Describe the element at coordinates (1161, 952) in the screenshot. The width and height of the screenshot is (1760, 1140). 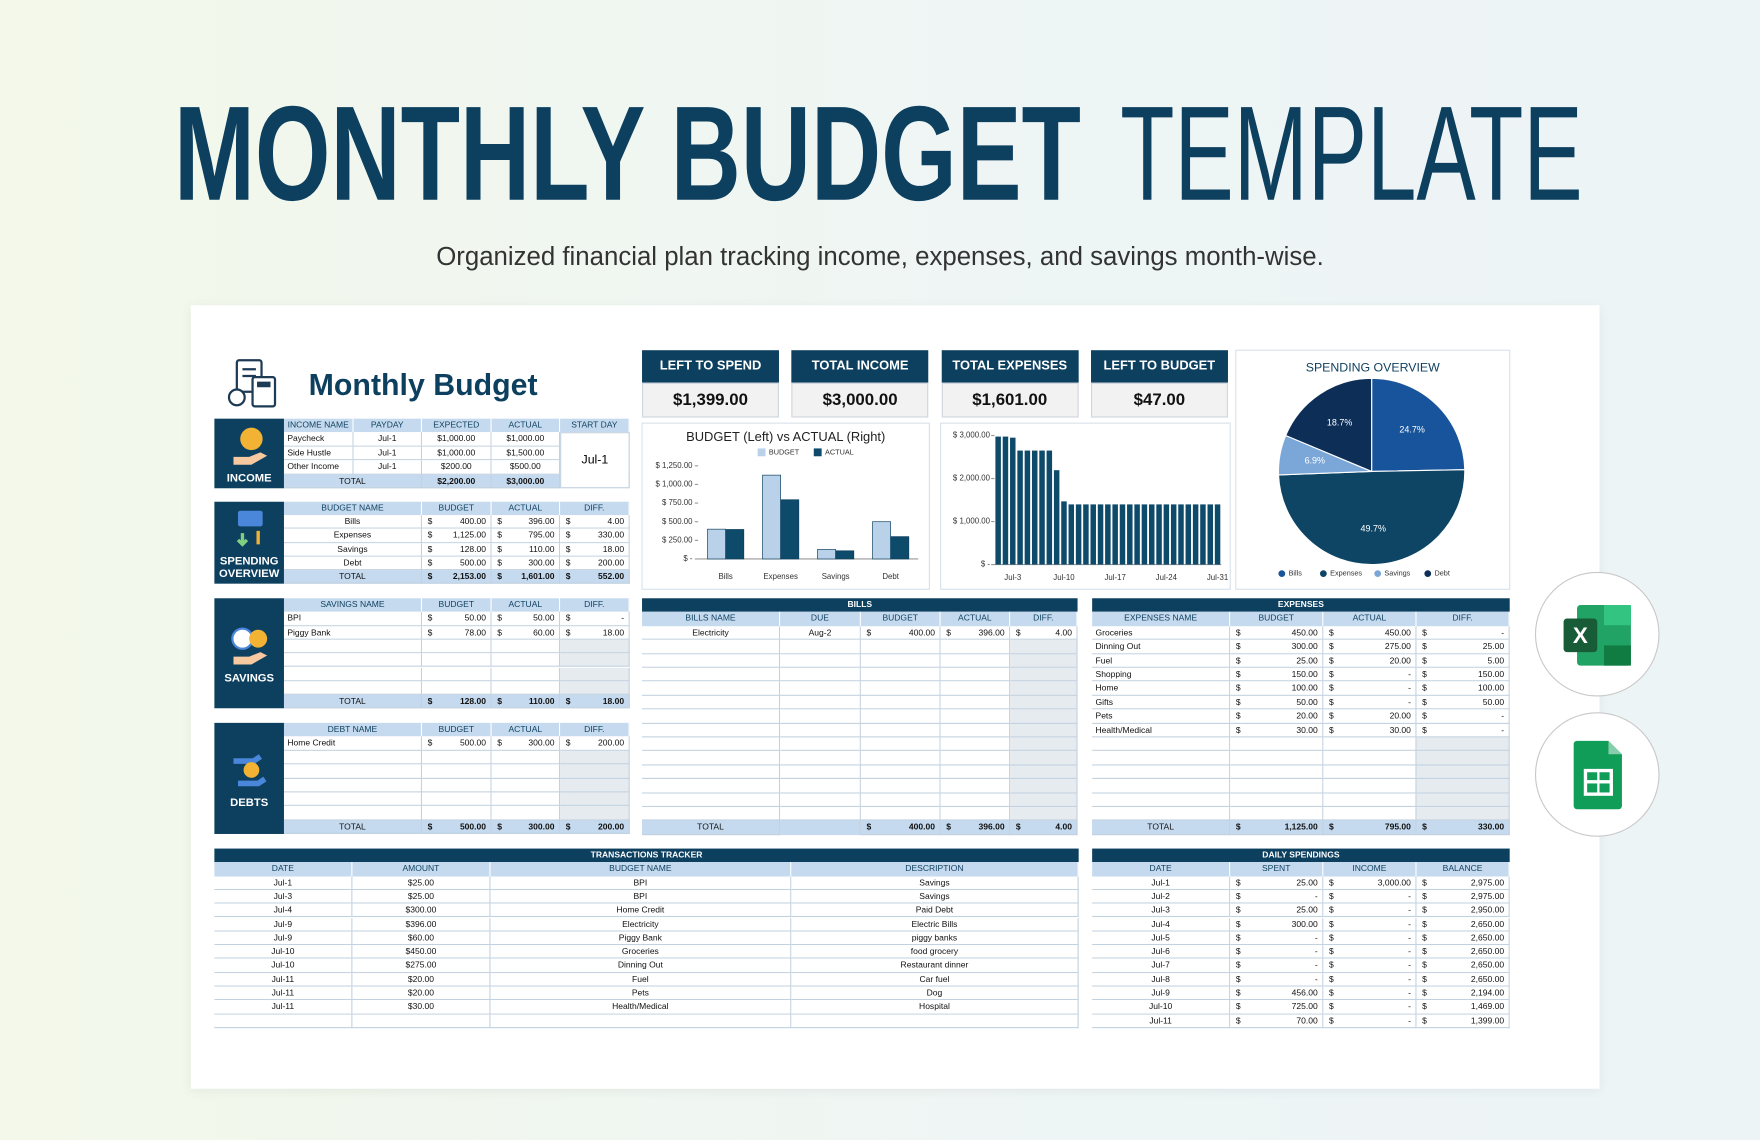
I see `table-cell: Jul-6` at that location.